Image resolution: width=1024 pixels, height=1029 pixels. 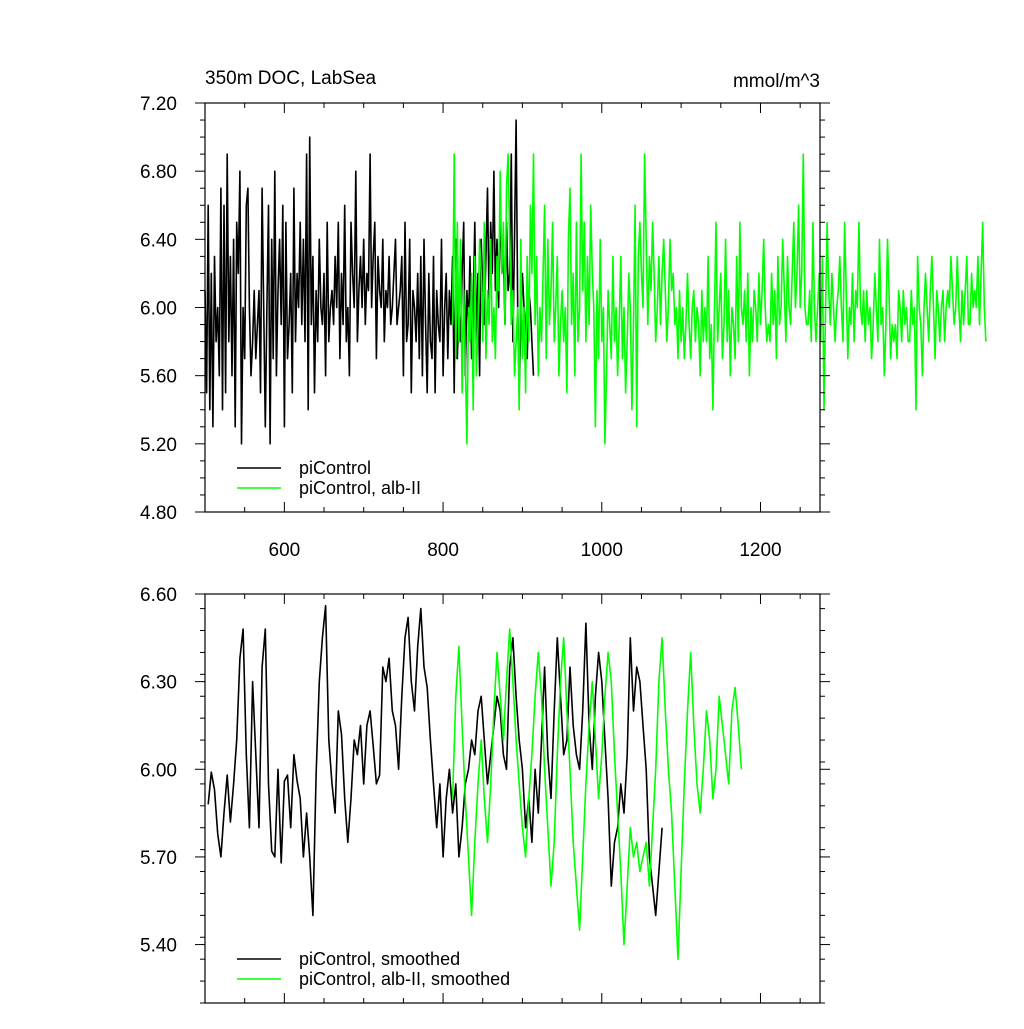 I want to click on chart-title: 350m DOC, LabSea, so click(x=291, y=78).